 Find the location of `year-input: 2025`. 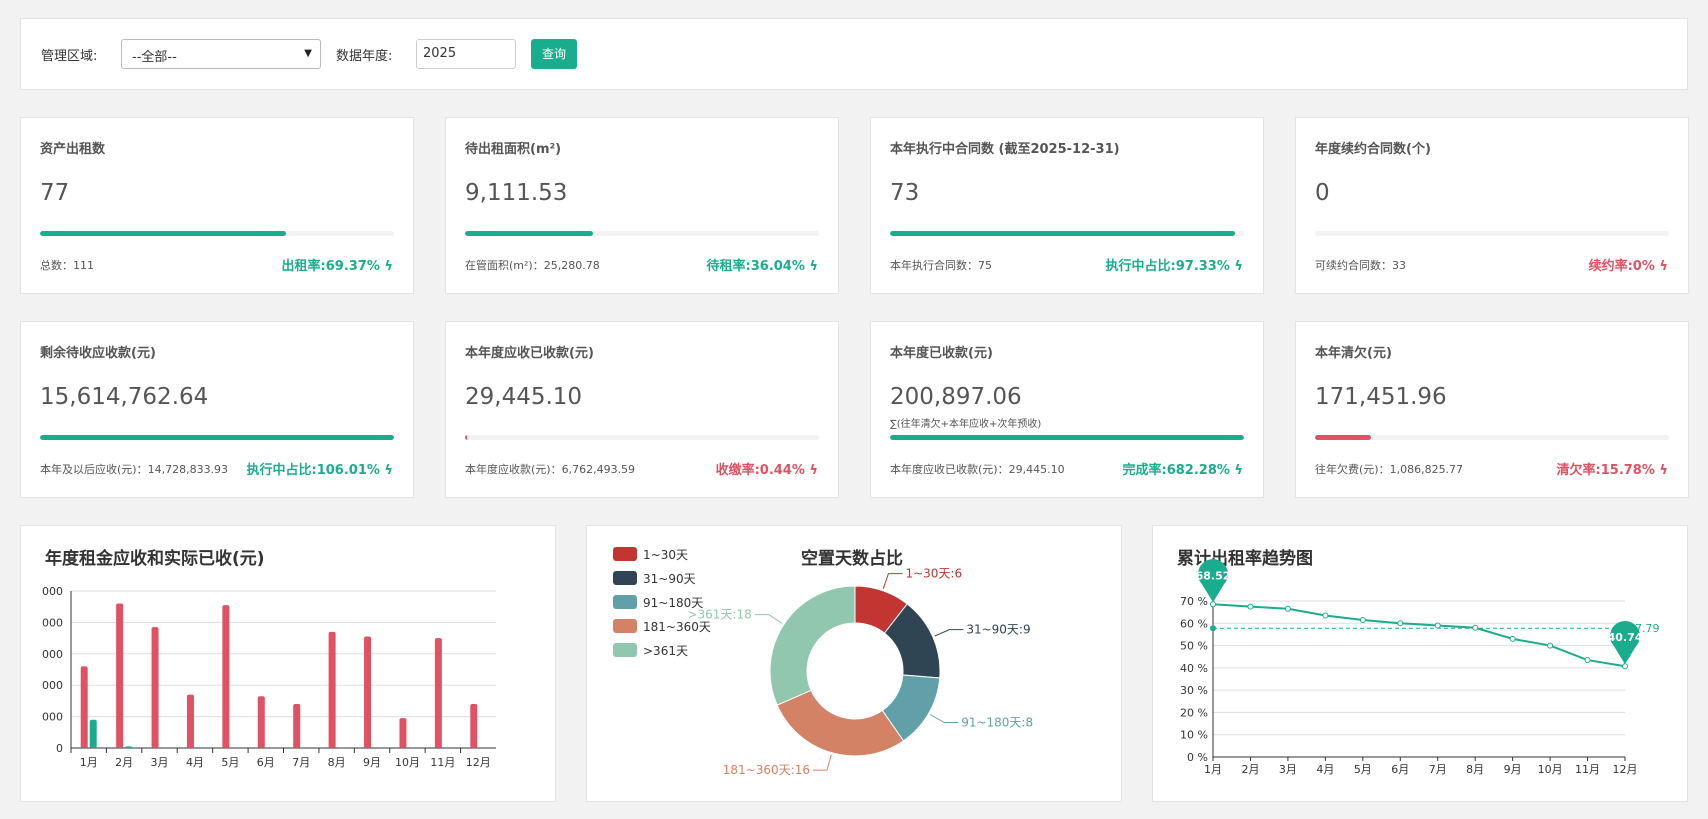

year-input: 2025 is located at coordinates (466, 54).